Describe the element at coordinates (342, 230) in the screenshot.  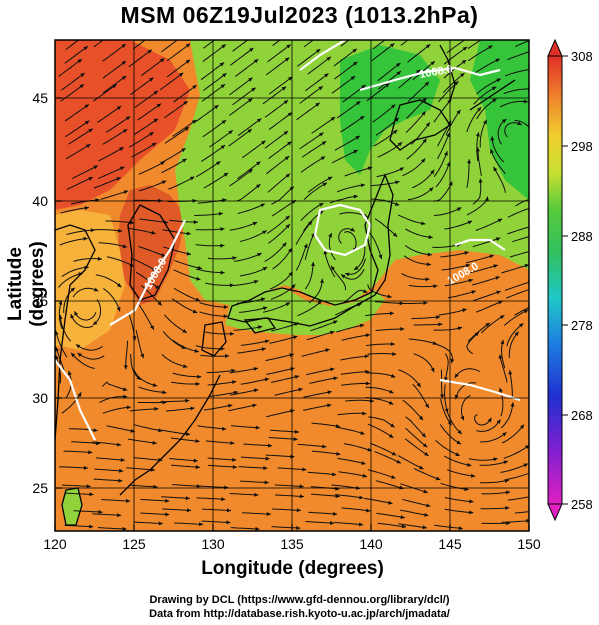
I see `isobar-center` at that location.